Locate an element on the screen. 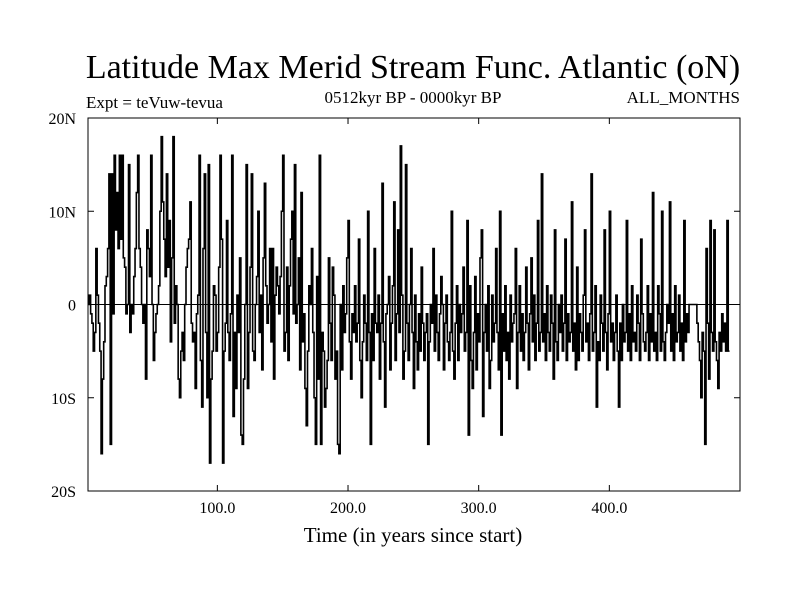 The image size is (800, 600). experiment-label: Expt = teVuw-tevua is located at coordinates (154, 102).